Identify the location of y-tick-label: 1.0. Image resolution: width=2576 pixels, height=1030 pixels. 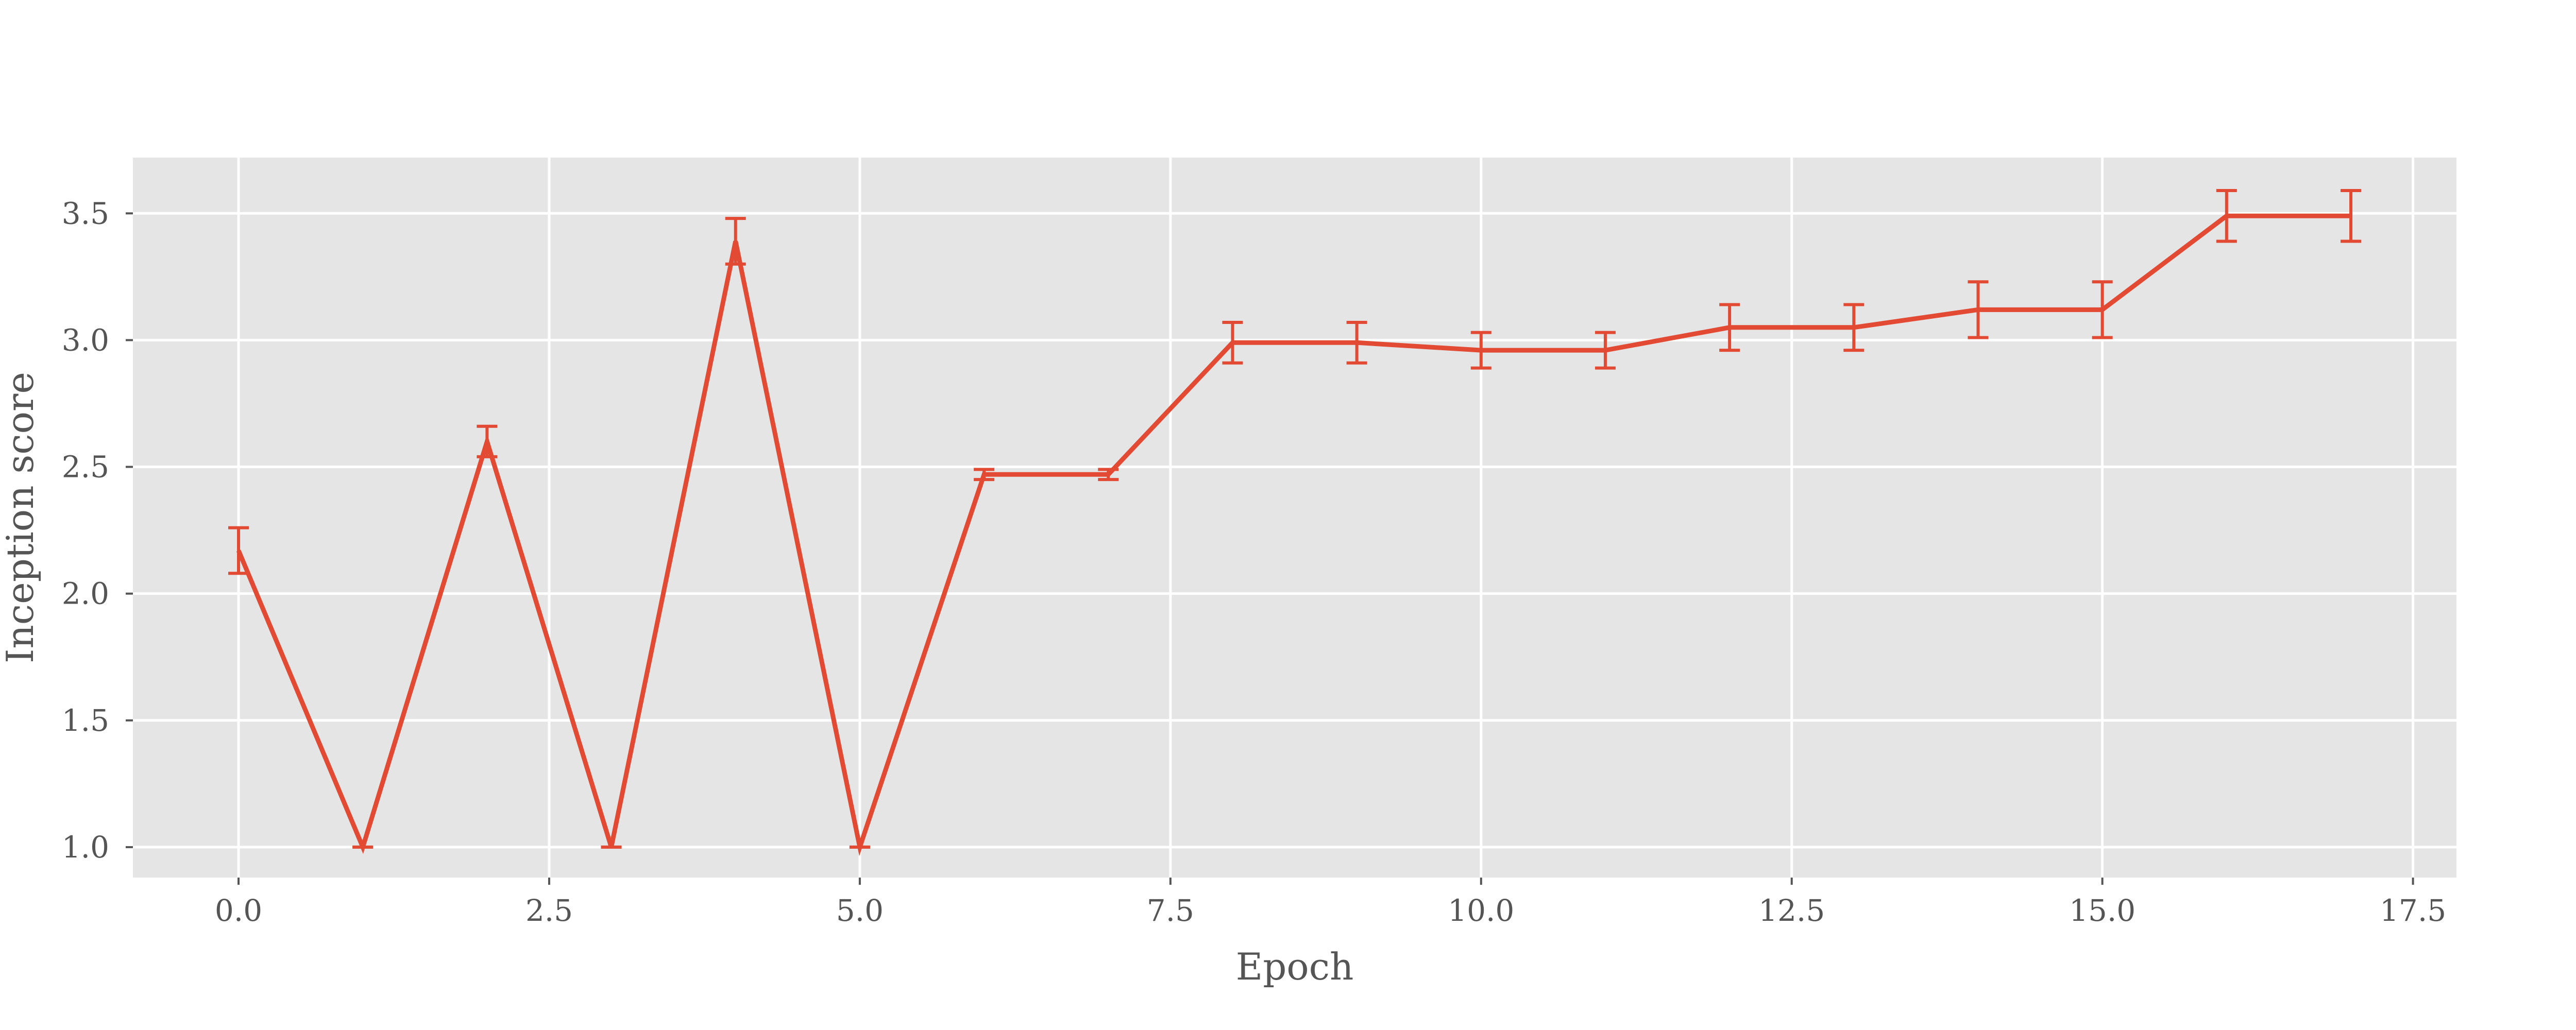
(85, 848).